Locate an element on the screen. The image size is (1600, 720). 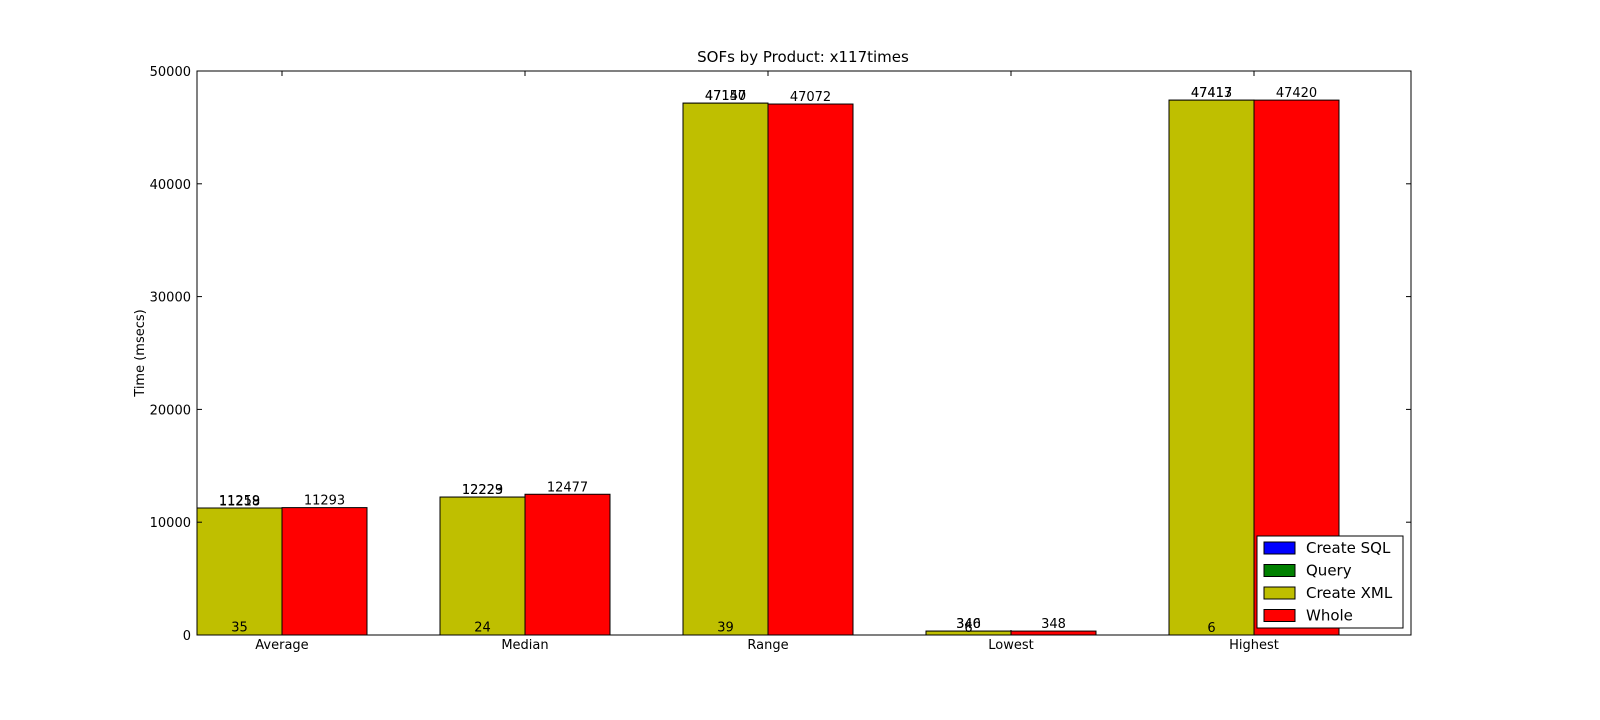
data-label-whole-average: 11293 is located at coordinates (324, 501).